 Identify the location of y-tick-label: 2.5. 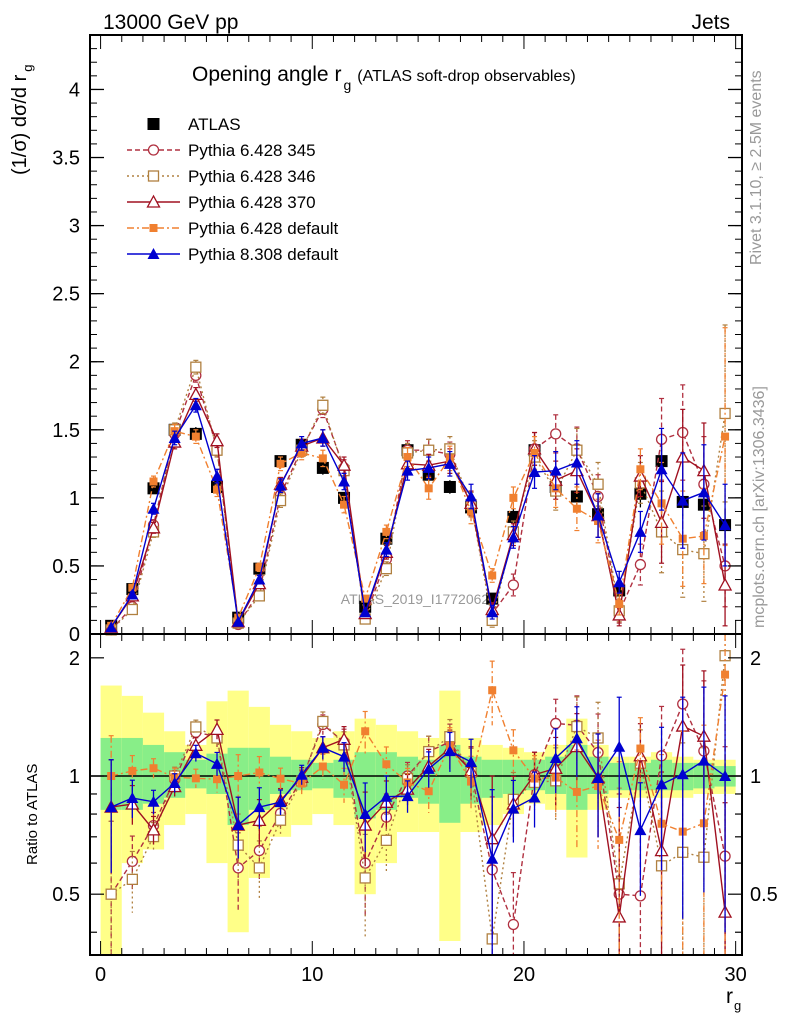
(66, 295).